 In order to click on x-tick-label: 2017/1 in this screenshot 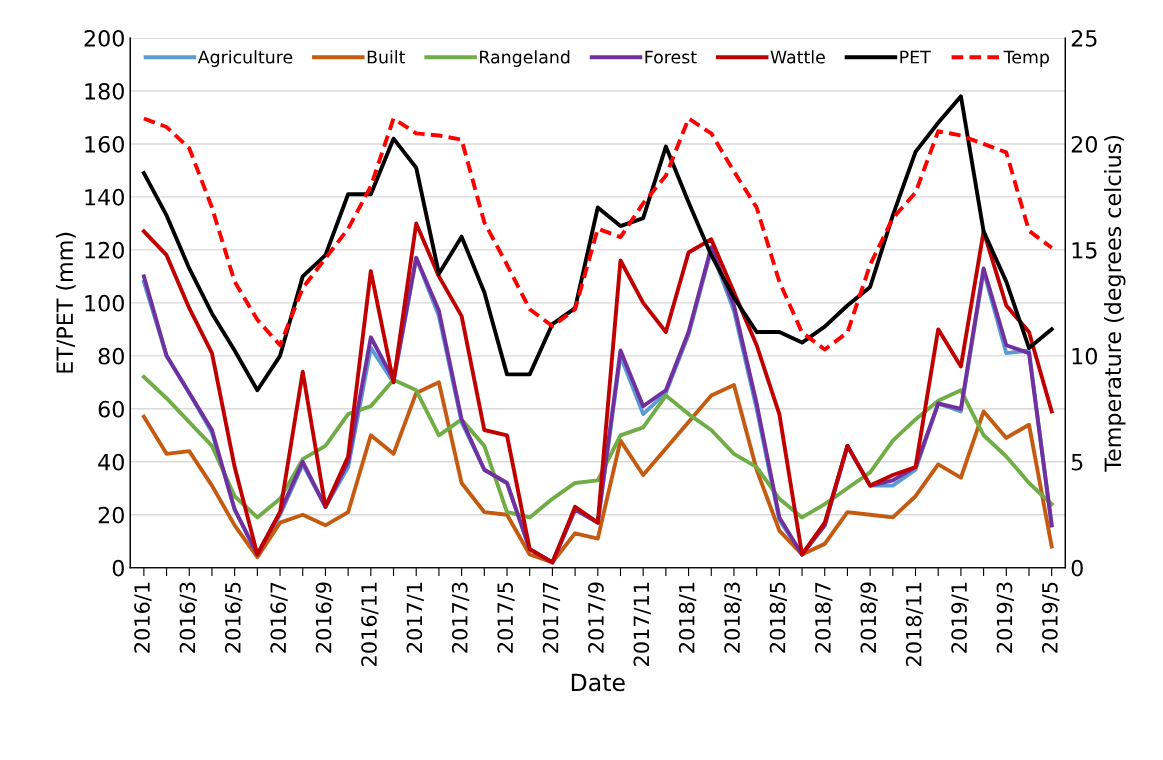, I will do `click(415, 617)`.